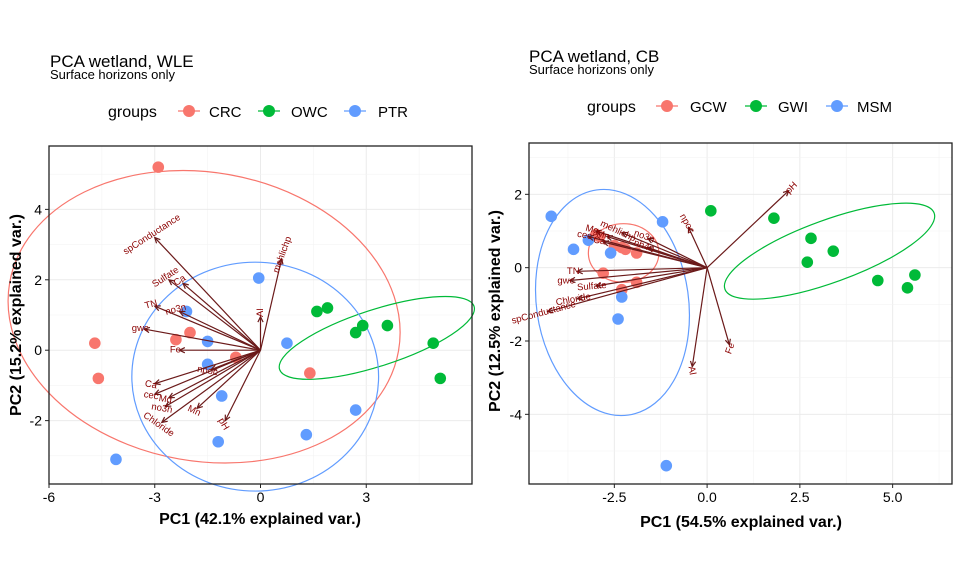  I want to click on legend-key-msm, so click(837, 106).